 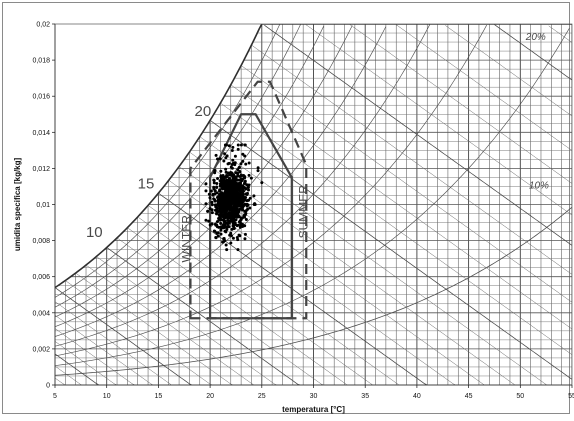 What do you see at coordinates (186, 239) in the screenshot?
I see `winter-label: WINTER` at bounding box center [186, 239].